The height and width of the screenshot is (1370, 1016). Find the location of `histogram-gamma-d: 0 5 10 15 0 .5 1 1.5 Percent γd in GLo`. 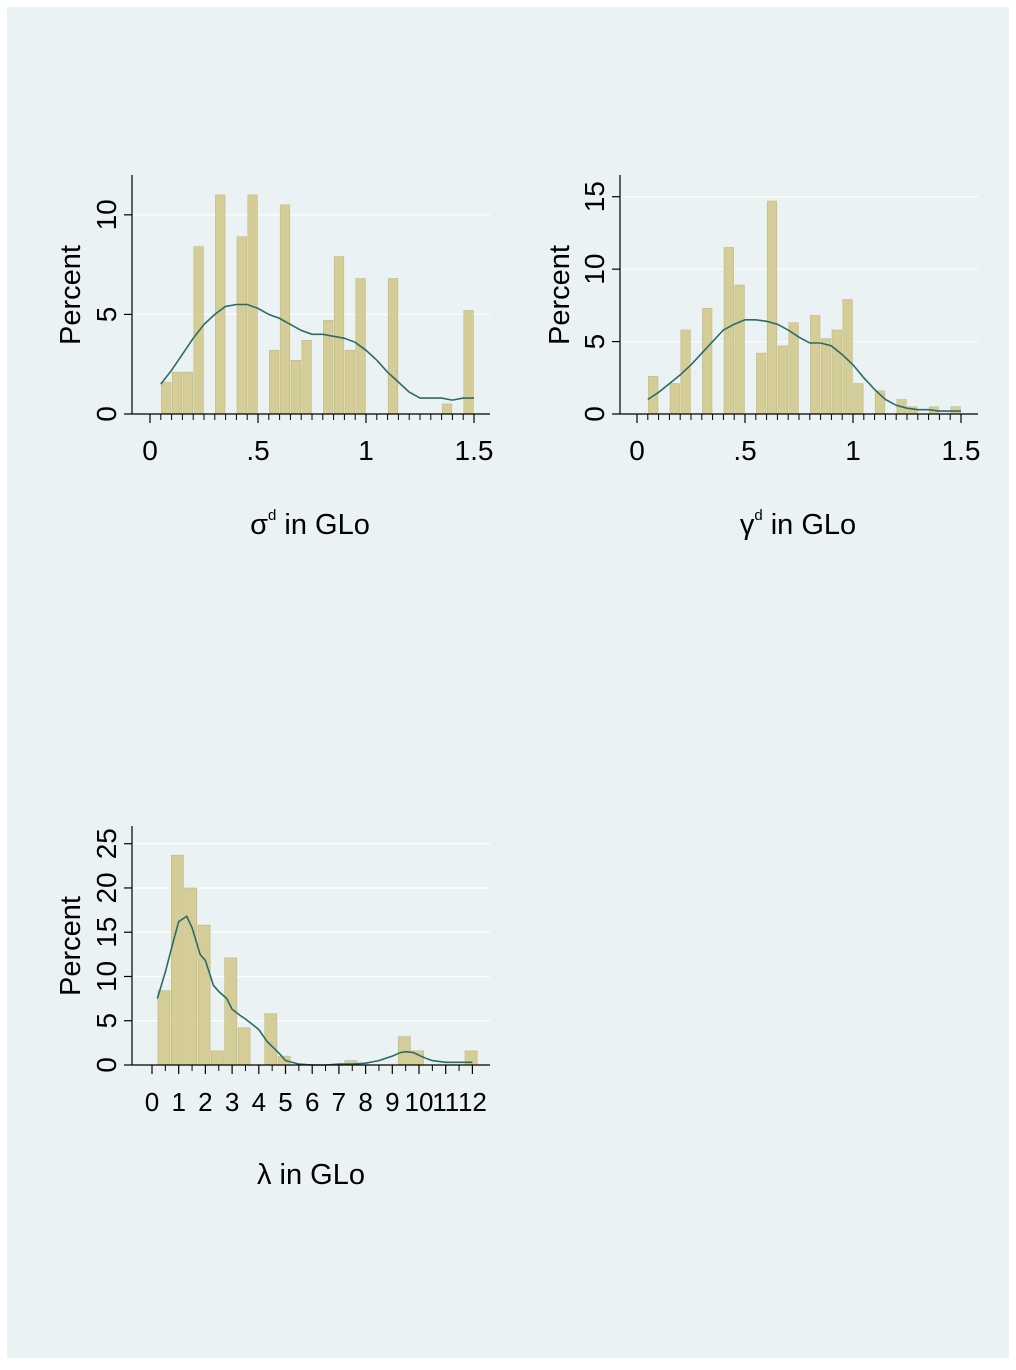

histogram-gamma-d: 0 5 10 15 0 .5 1 1.5 Percent γd in GLo is located at coordinates (762, 358).